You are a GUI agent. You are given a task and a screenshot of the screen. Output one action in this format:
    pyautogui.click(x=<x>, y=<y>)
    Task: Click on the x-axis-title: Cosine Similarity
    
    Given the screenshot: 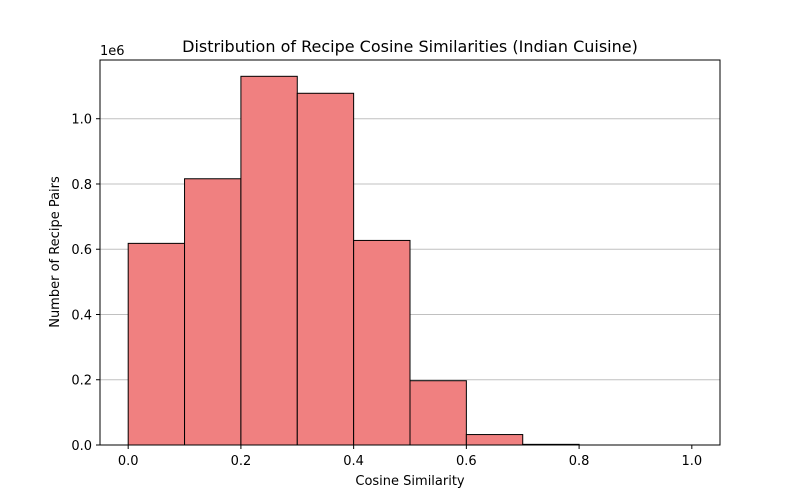 What is the action you would take?
    pyautogui.click(x=410, y=481)
    